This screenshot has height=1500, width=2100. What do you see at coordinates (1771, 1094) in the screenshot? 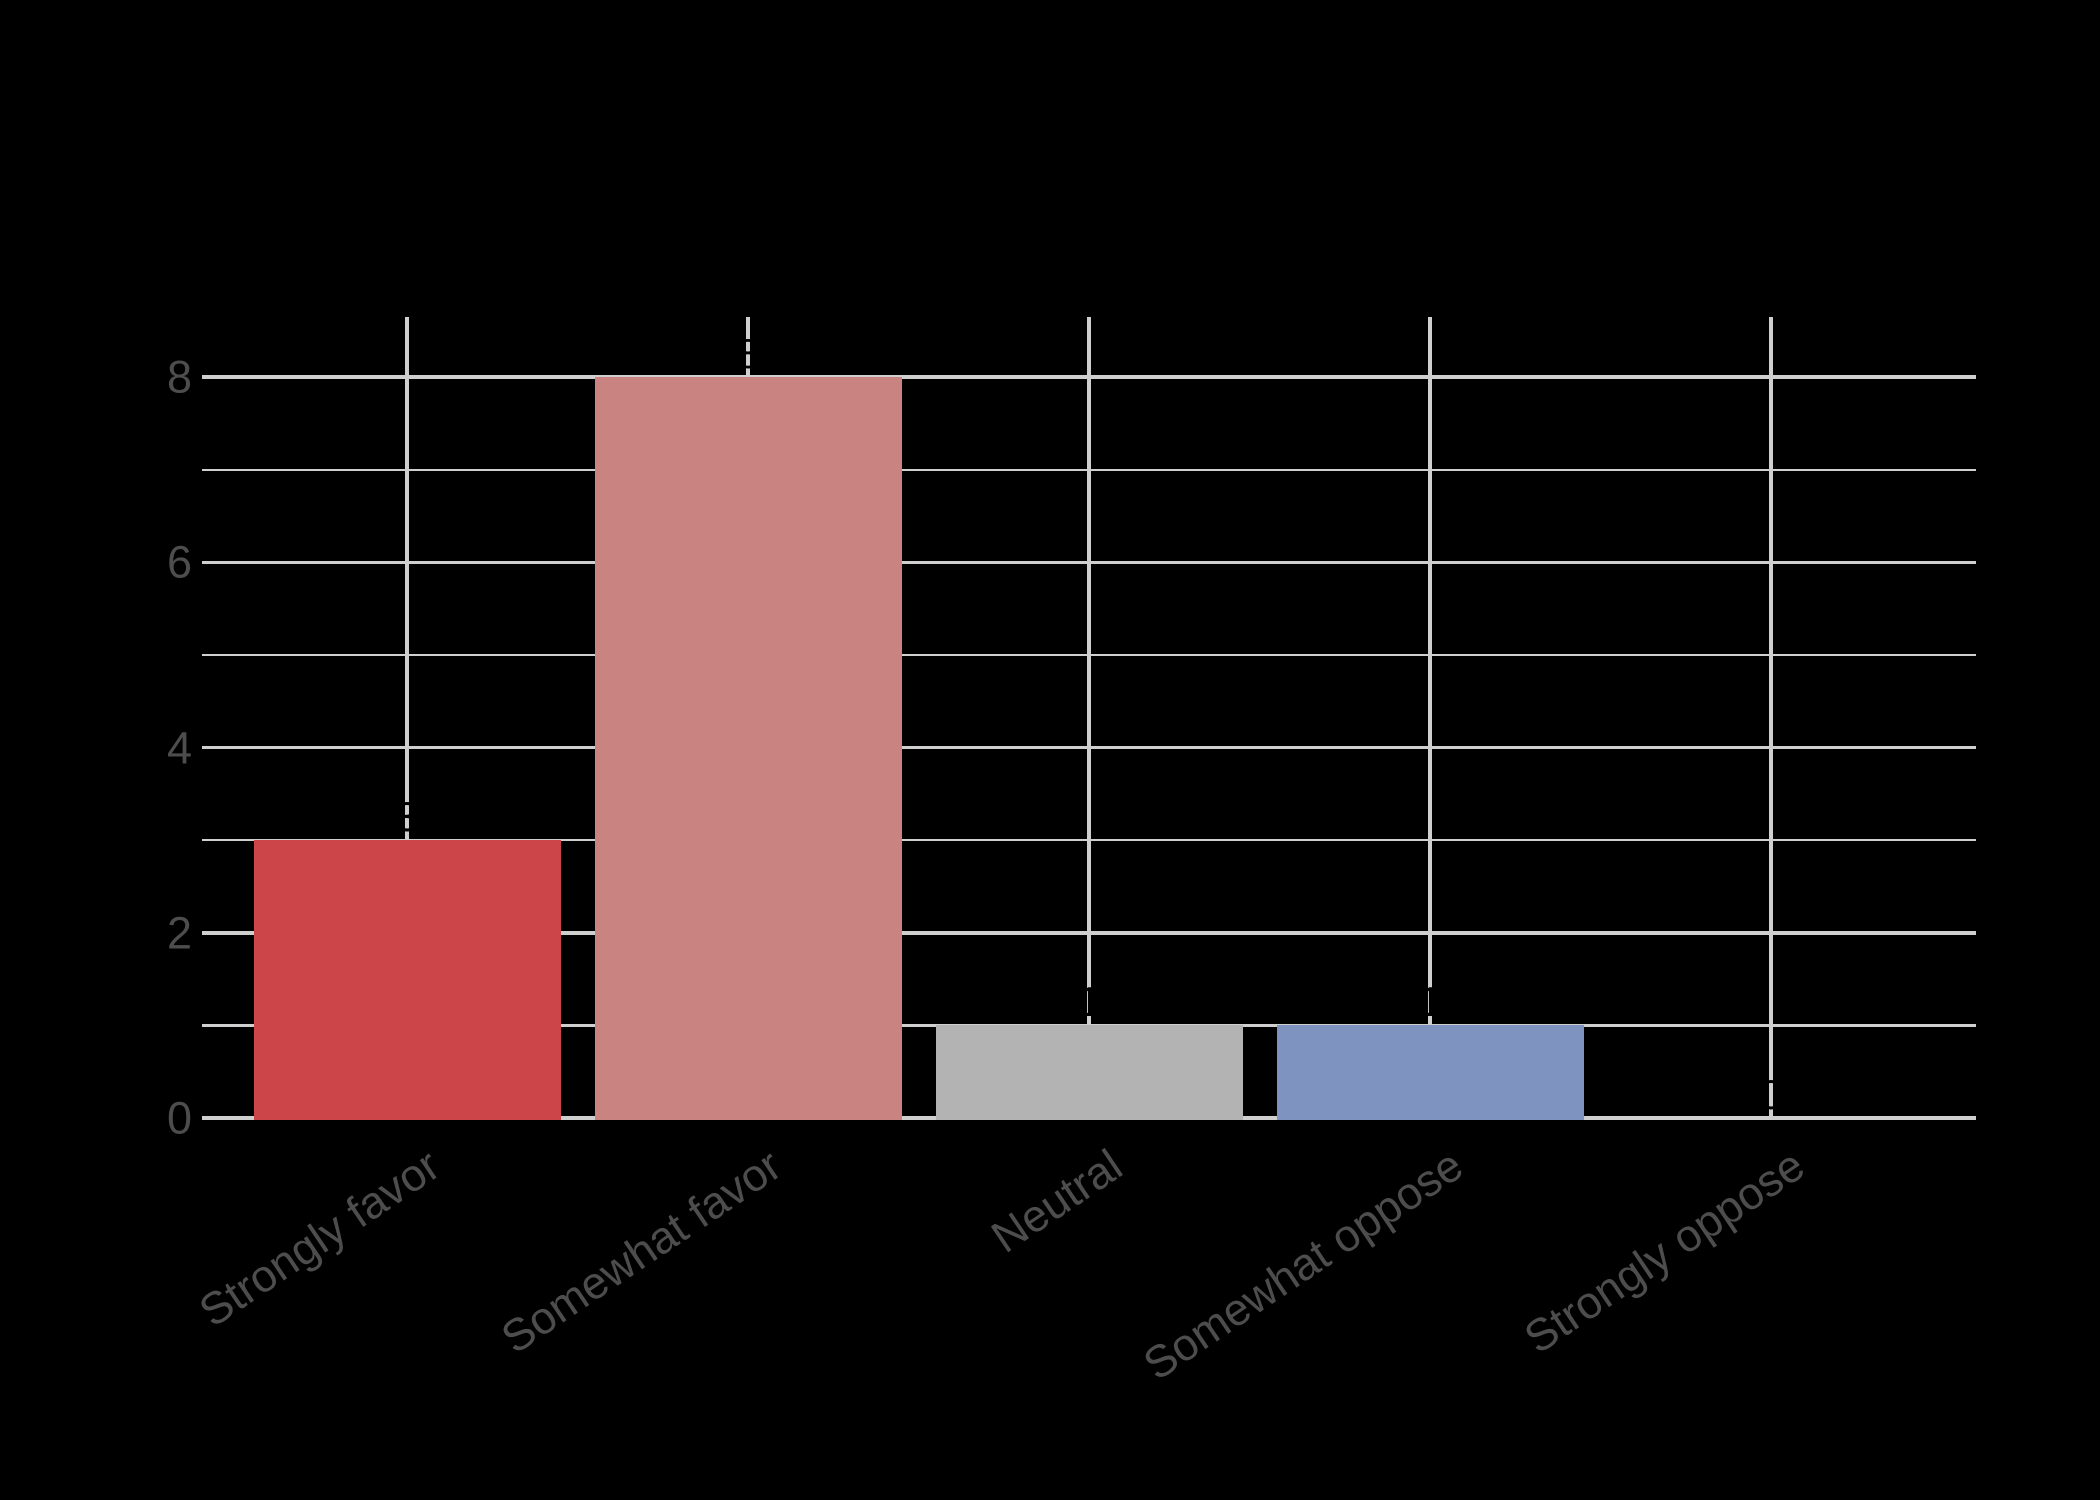
I see `value-label-strongly-oppose: 0` at bounding box center [1771, 1094].